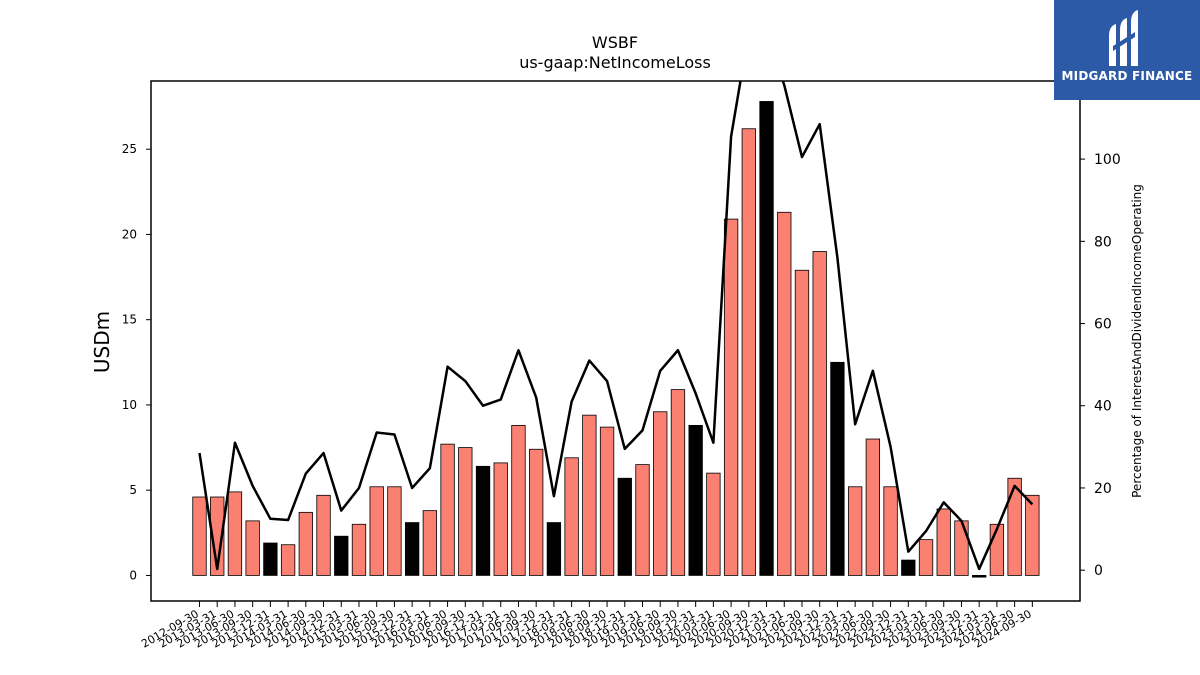 This screenshot has height=675, width=1200. What do you see at coordinates (1123, 38) in the screenshot?
I see `logo-mark-icon` at bounding box center [1123, 38].